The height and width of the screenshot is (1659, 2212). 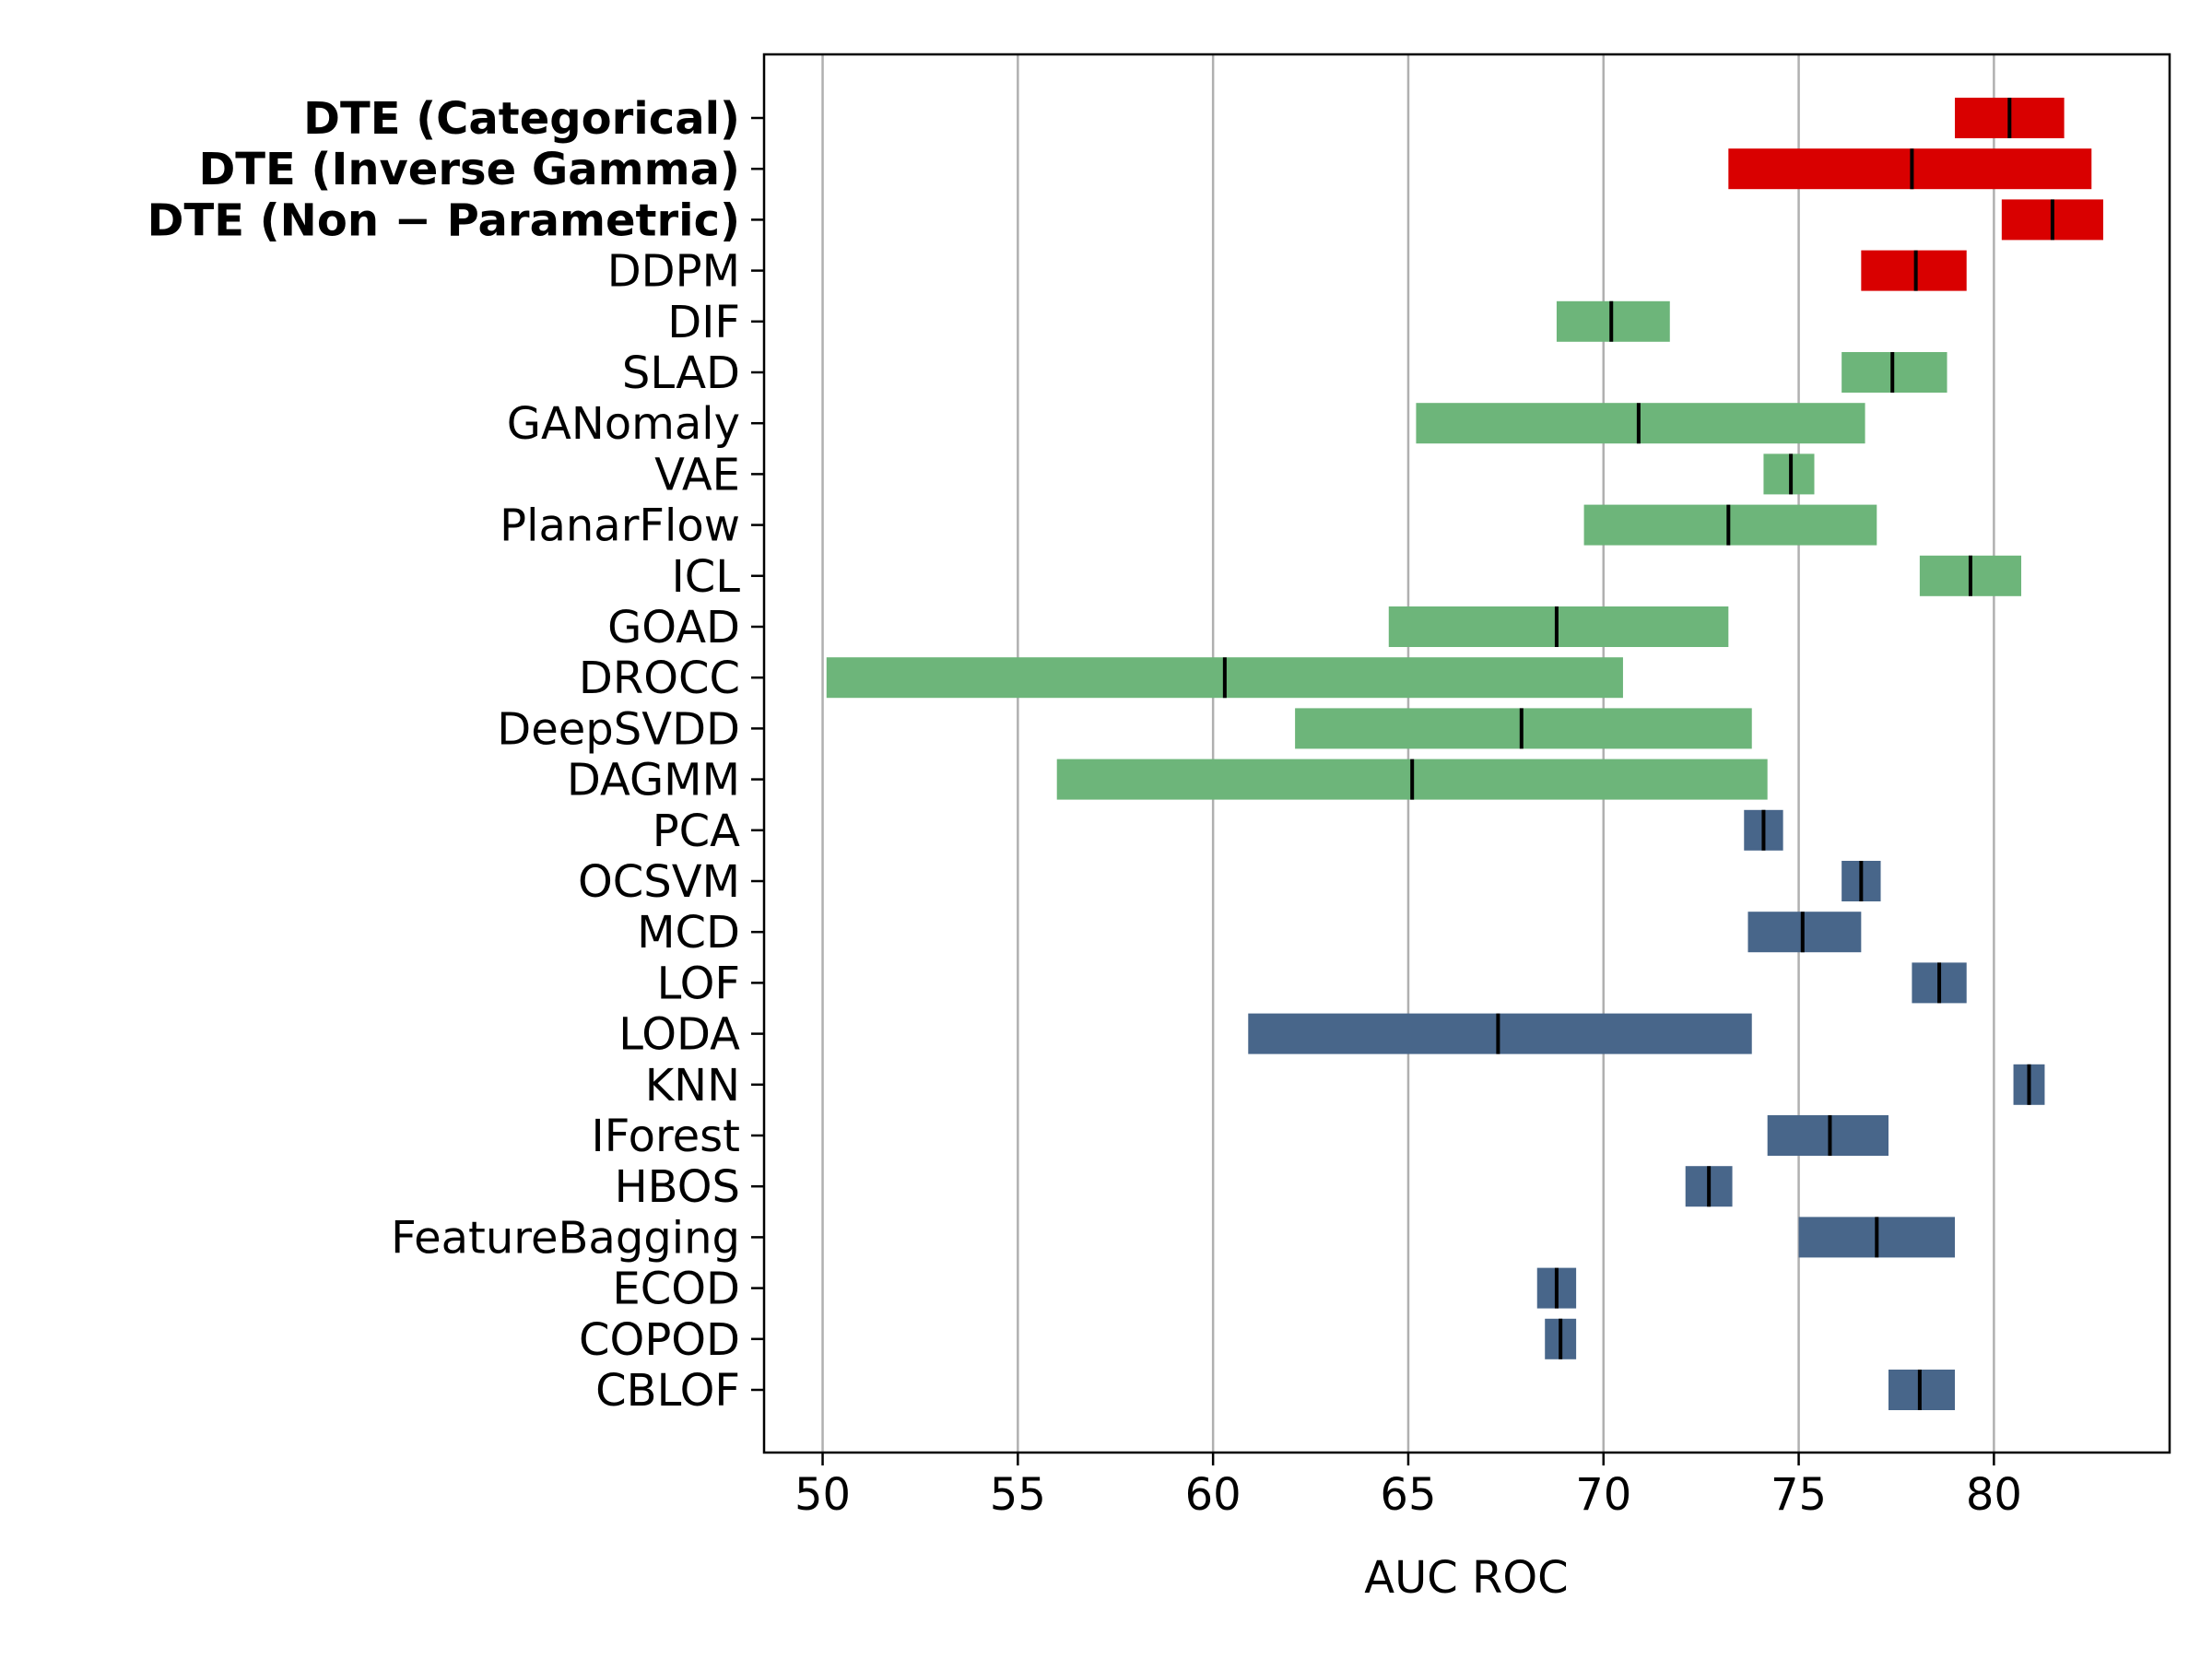 I want to click on range-bar-iforest, so click(x=1827, y=1135).